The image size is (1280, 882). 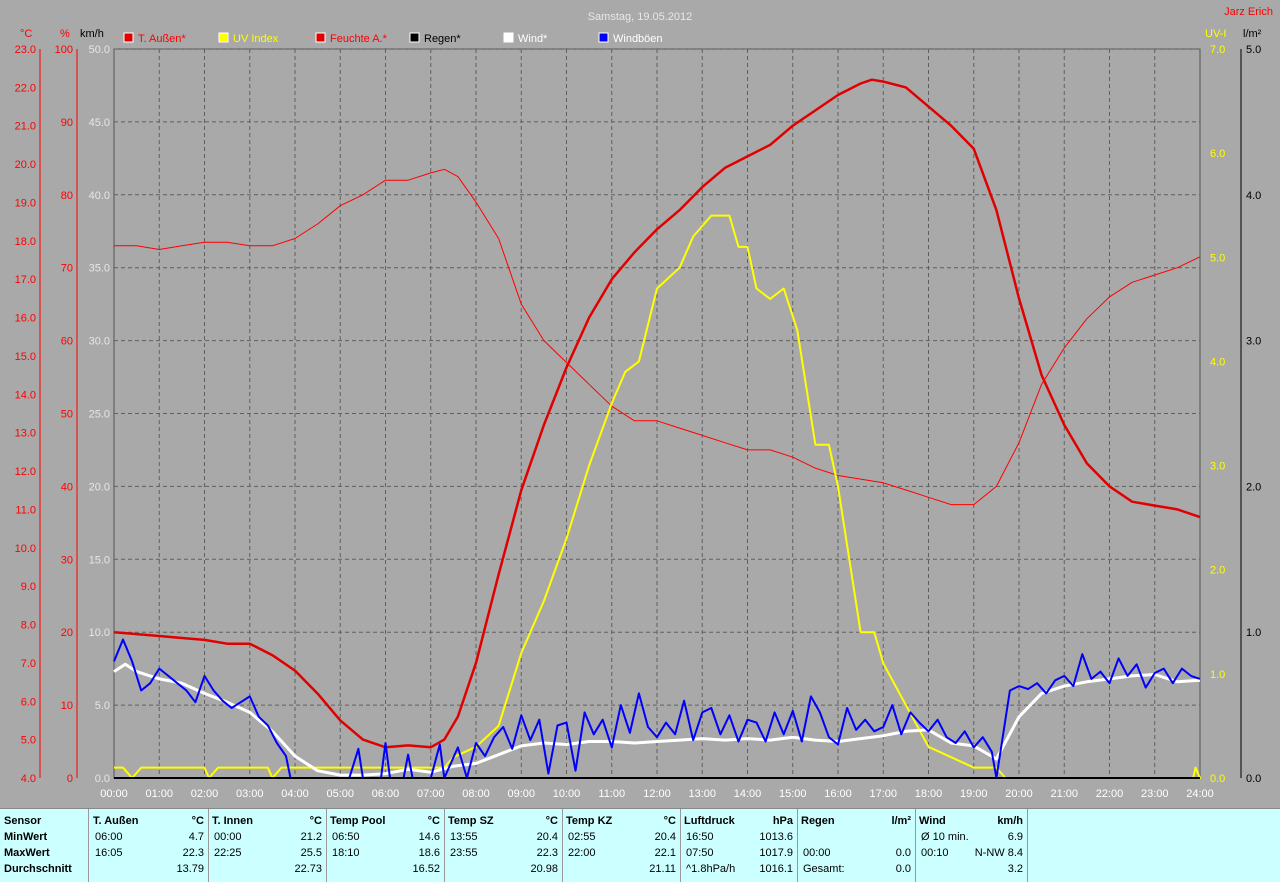 I want to click on stats-header: Temp KZ °C, so click(x=621, y=822).